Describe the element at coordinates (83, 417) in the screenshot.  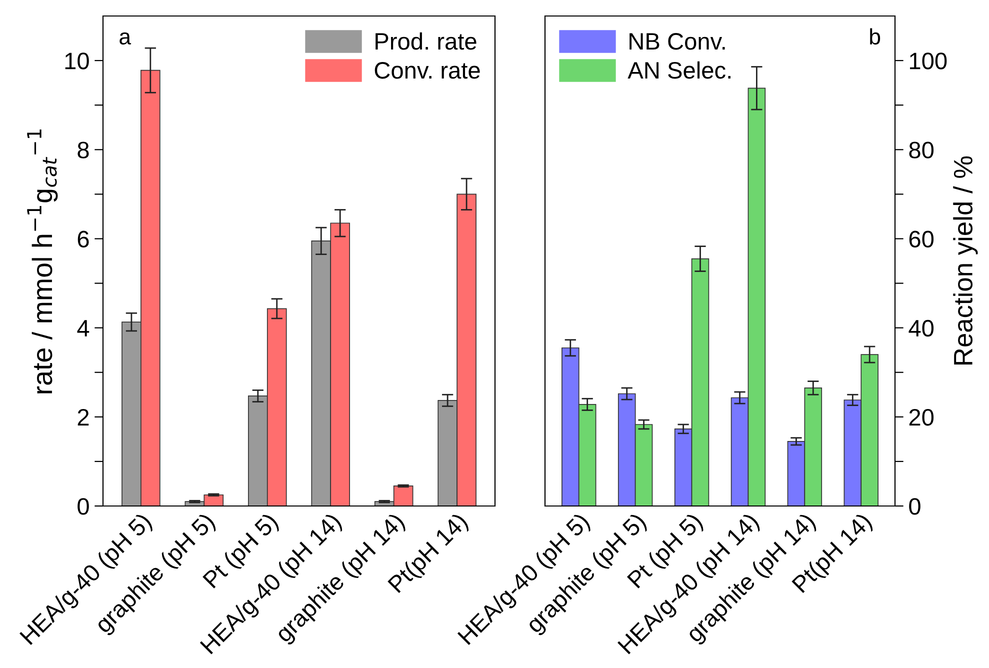
I see `y-tick-label: 2` at that location.